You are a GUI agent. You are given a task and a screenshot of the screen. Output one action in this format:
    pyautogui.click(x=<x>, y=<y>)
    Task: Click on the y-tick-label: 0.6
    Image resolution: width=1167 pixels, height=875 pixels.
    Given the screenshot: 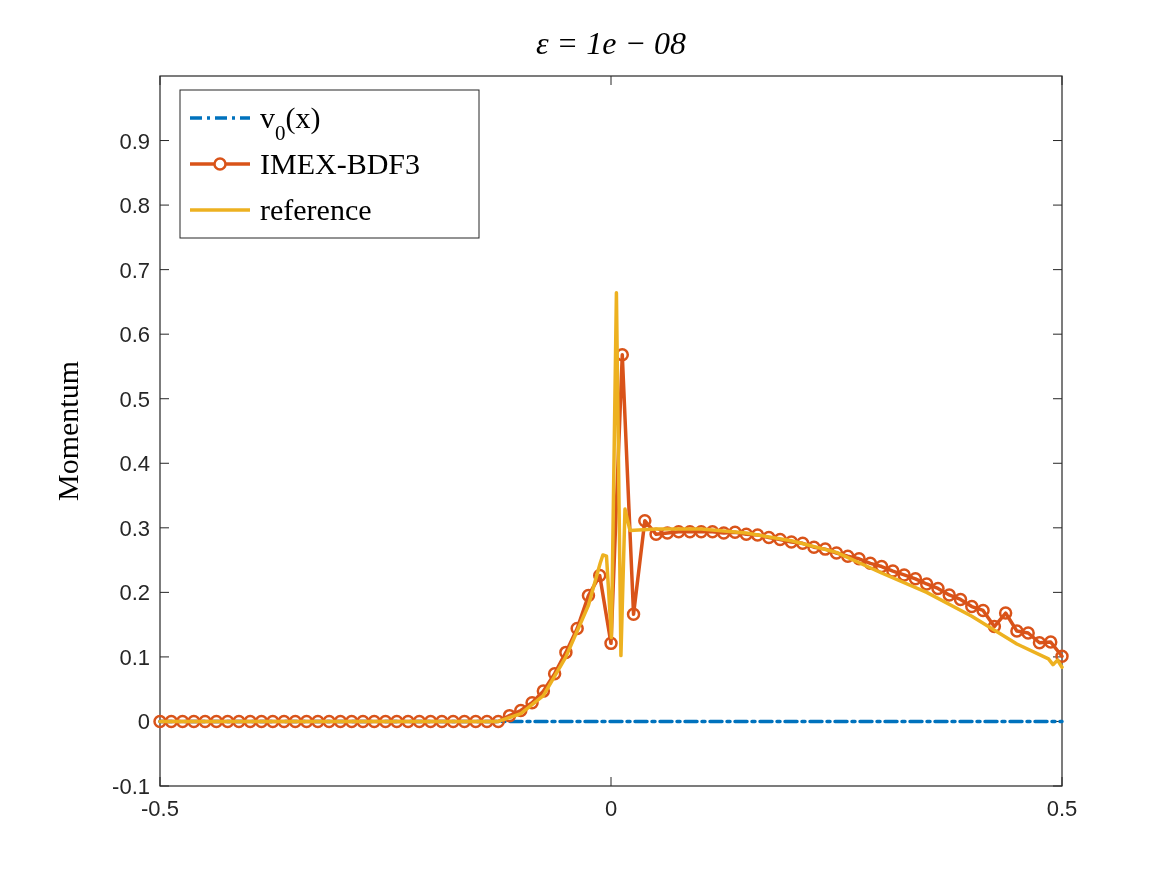 What is the action you would take?
    pyautogui.click(x=134, y=335)
    